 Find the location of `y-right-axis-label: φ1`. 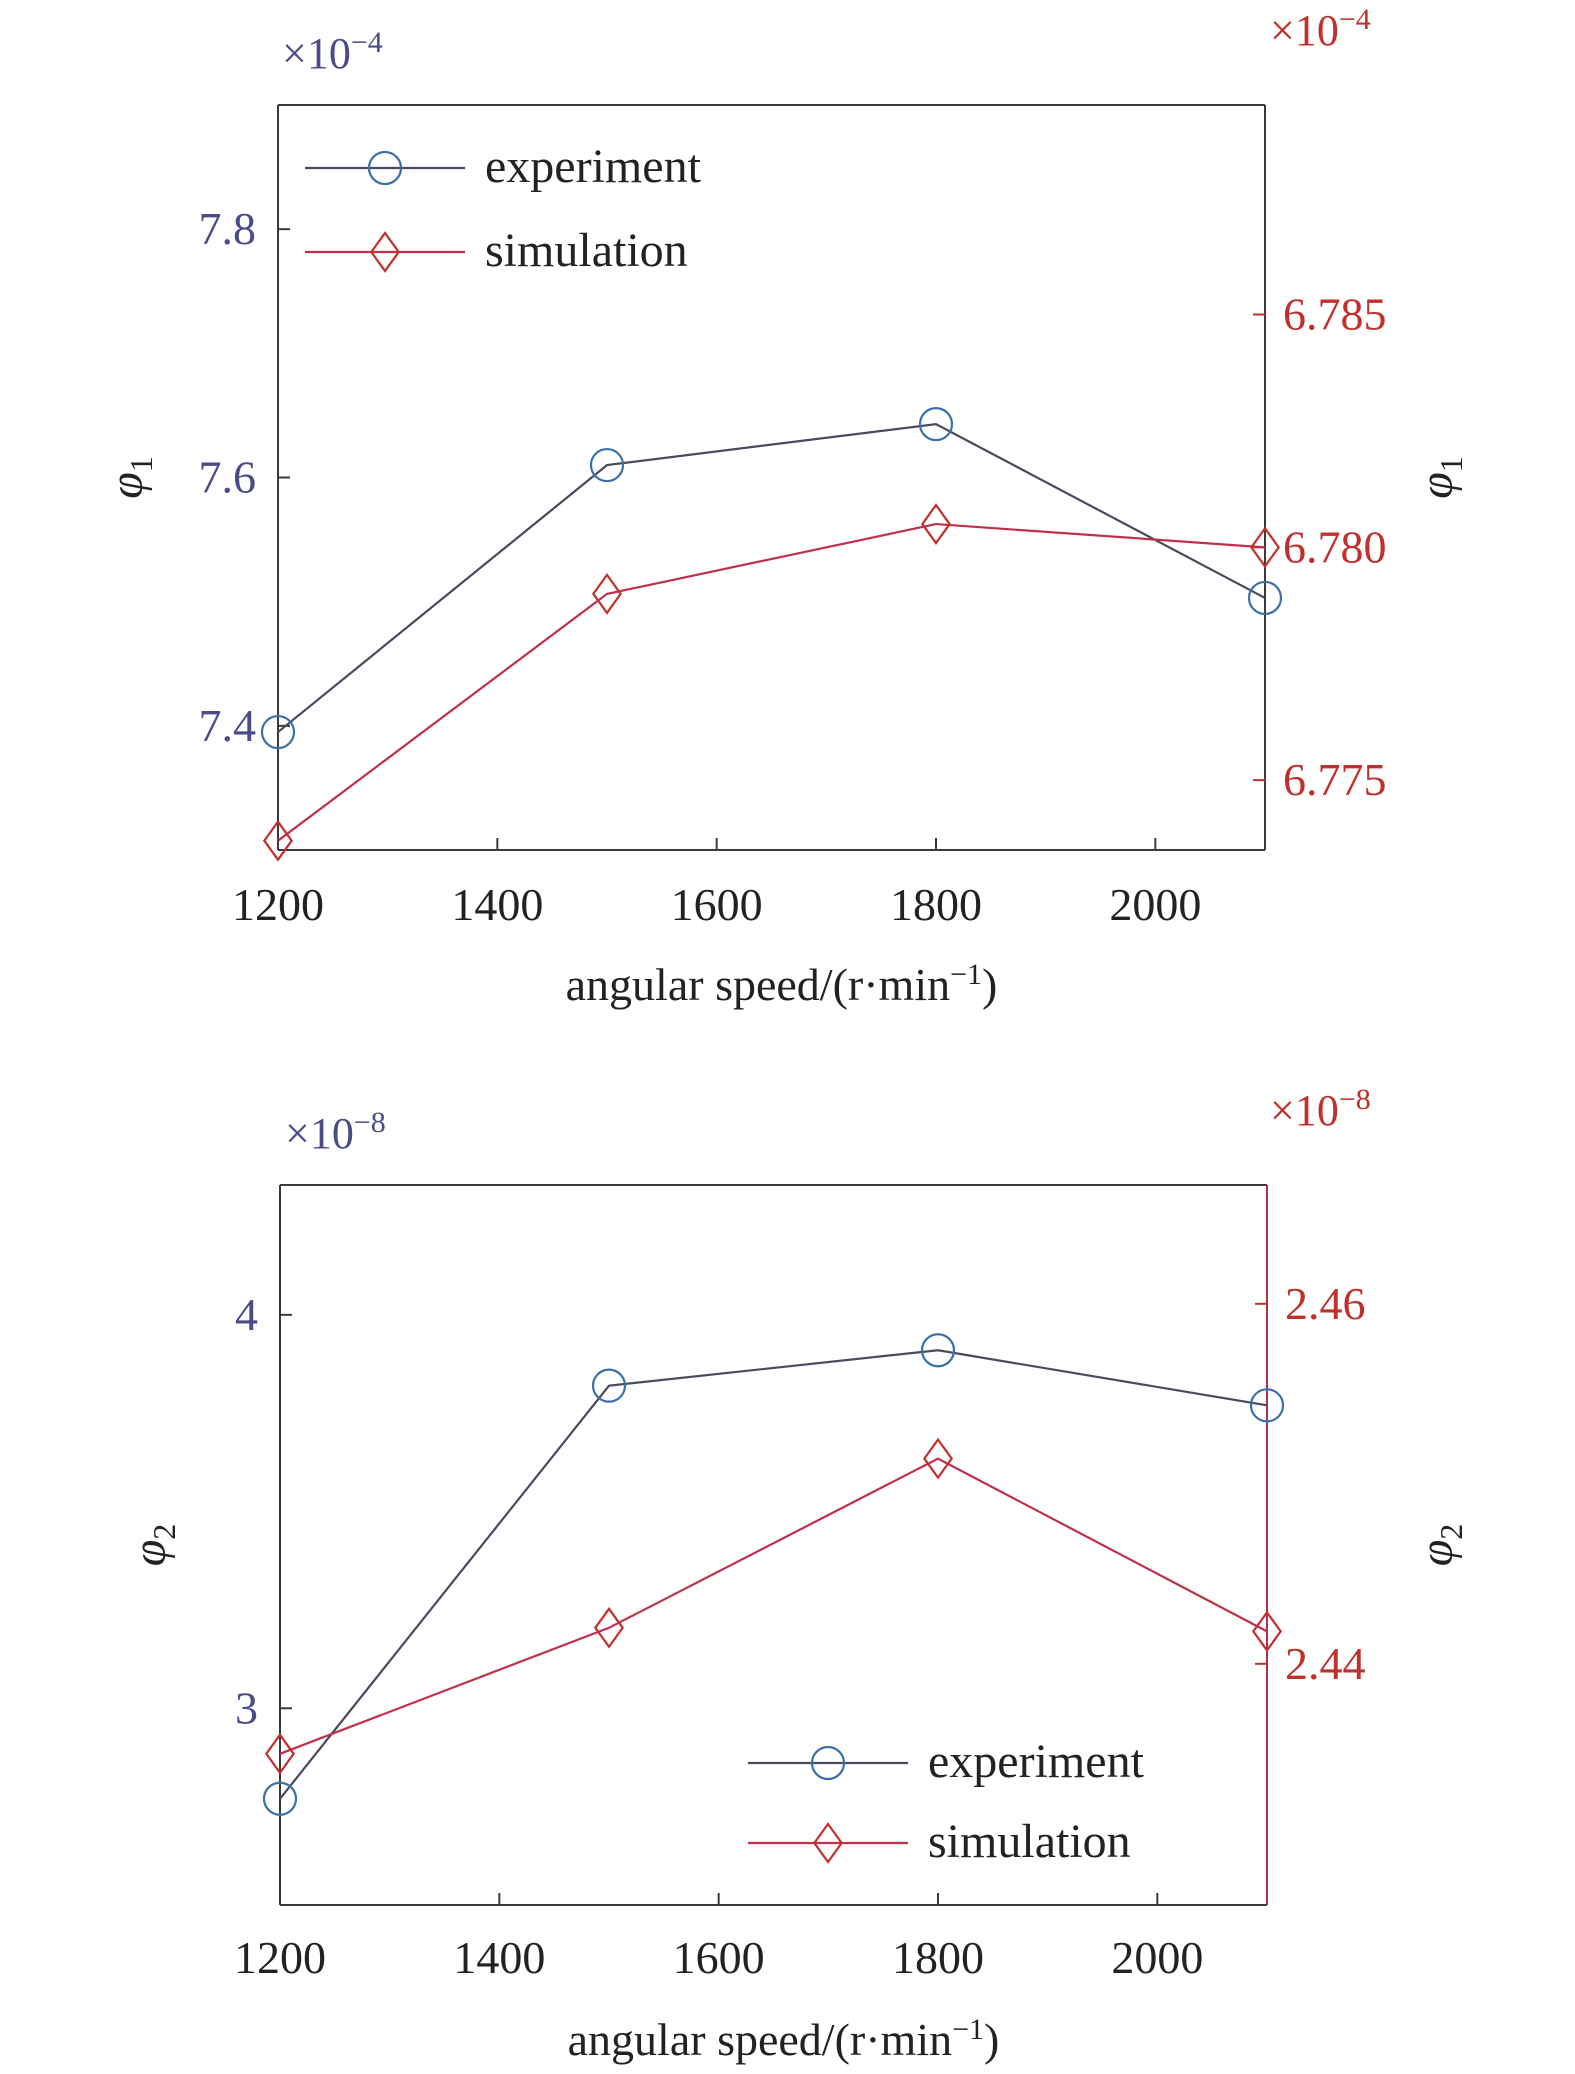

y-right-axis-label: φ1 is located at coordinates (1439, 477).